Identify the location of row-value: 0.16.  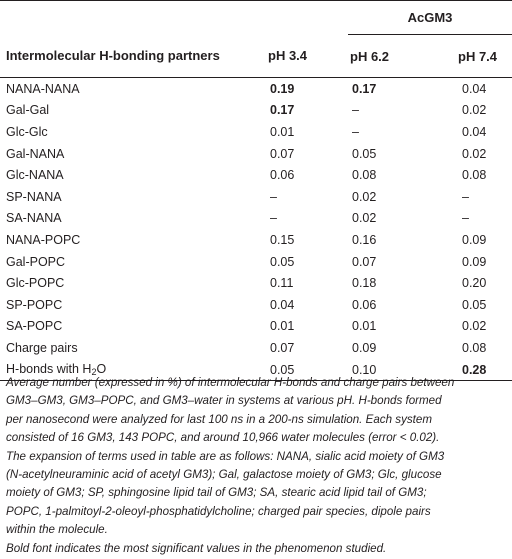
(364, 239).